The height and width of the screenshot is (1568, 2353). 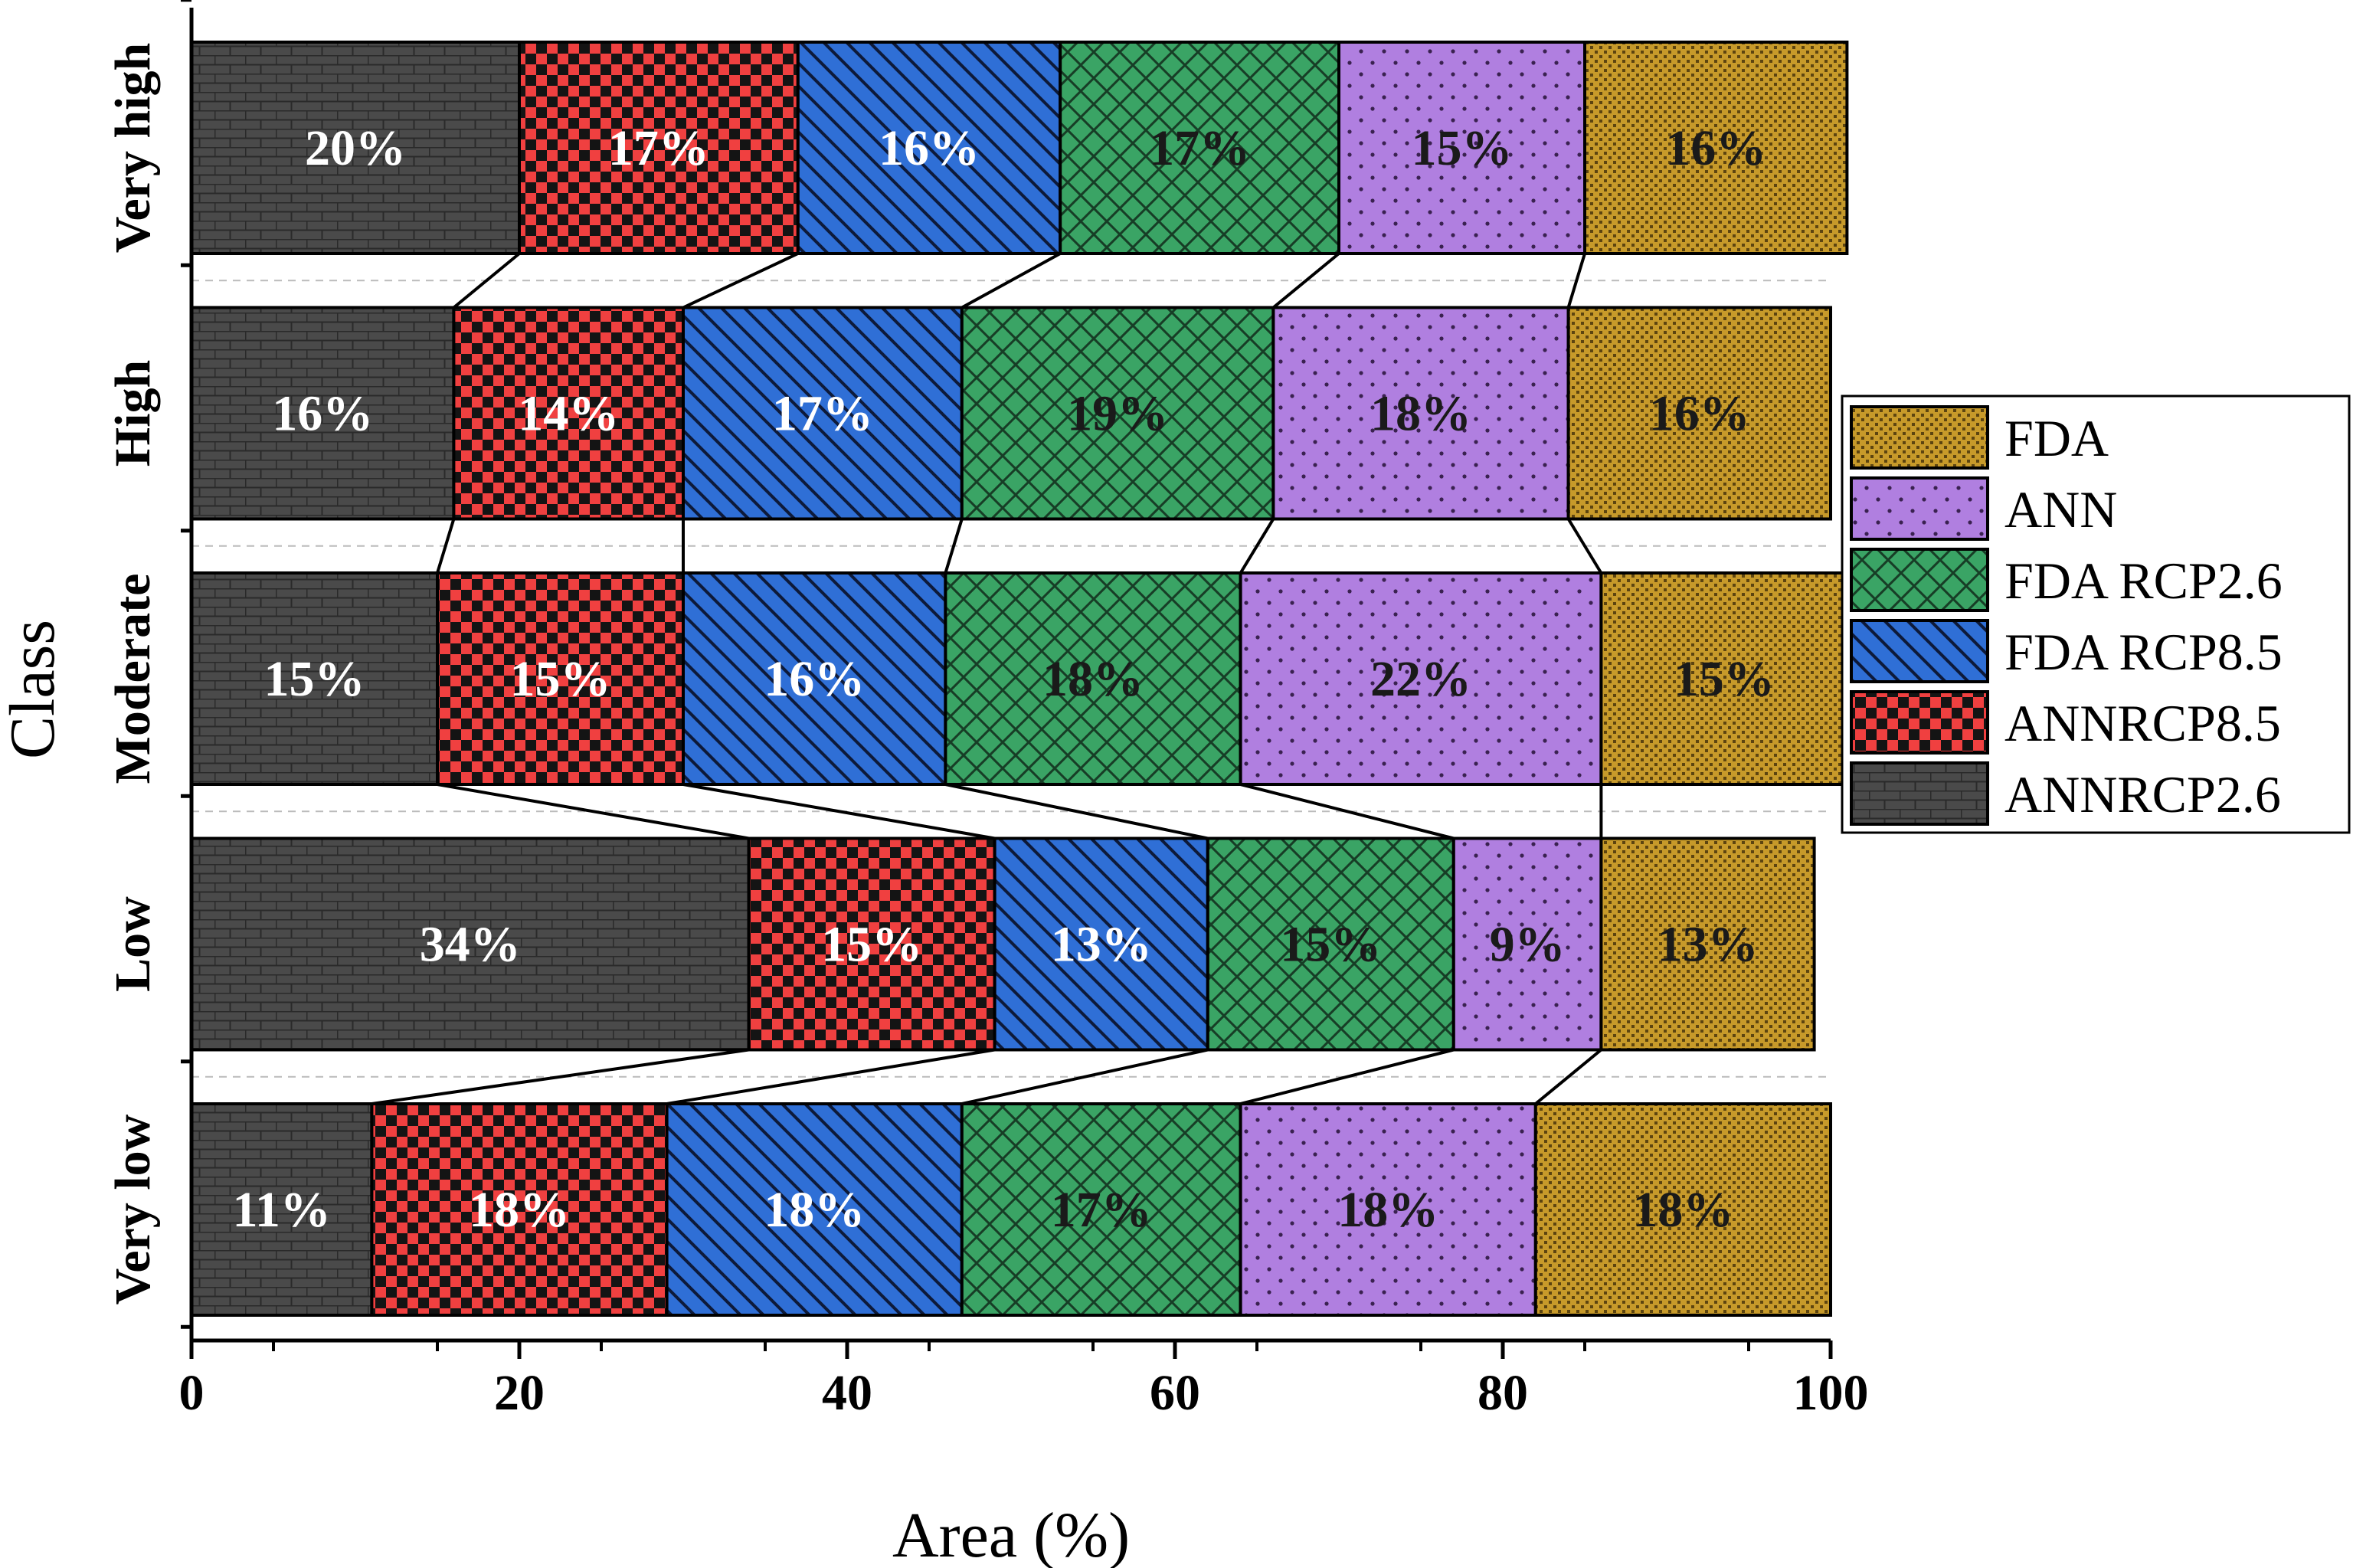 I want to click on data-label-very-low-fda-rcp8-5: 18%, so click(x=815, y=1210).